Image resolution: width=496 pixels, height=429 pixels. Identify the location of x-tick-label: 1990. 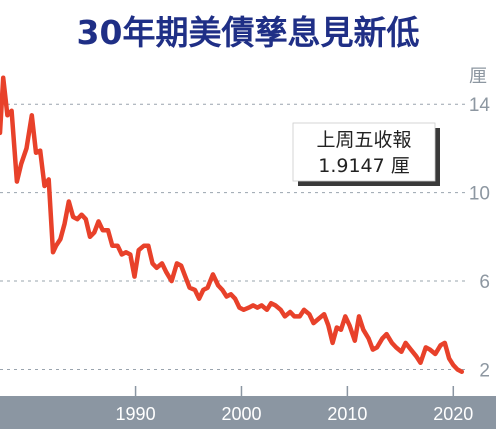
(136, 414).